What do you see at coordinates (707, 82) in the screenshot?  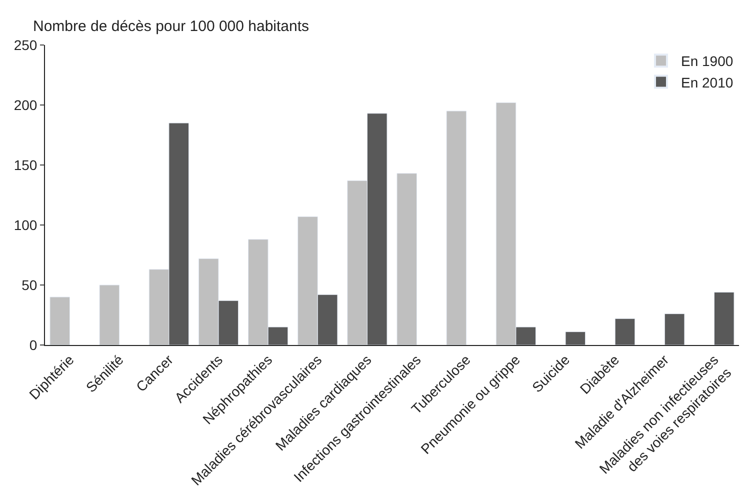 I see `legend-label: En 2010` at bounding box center [707, 82].